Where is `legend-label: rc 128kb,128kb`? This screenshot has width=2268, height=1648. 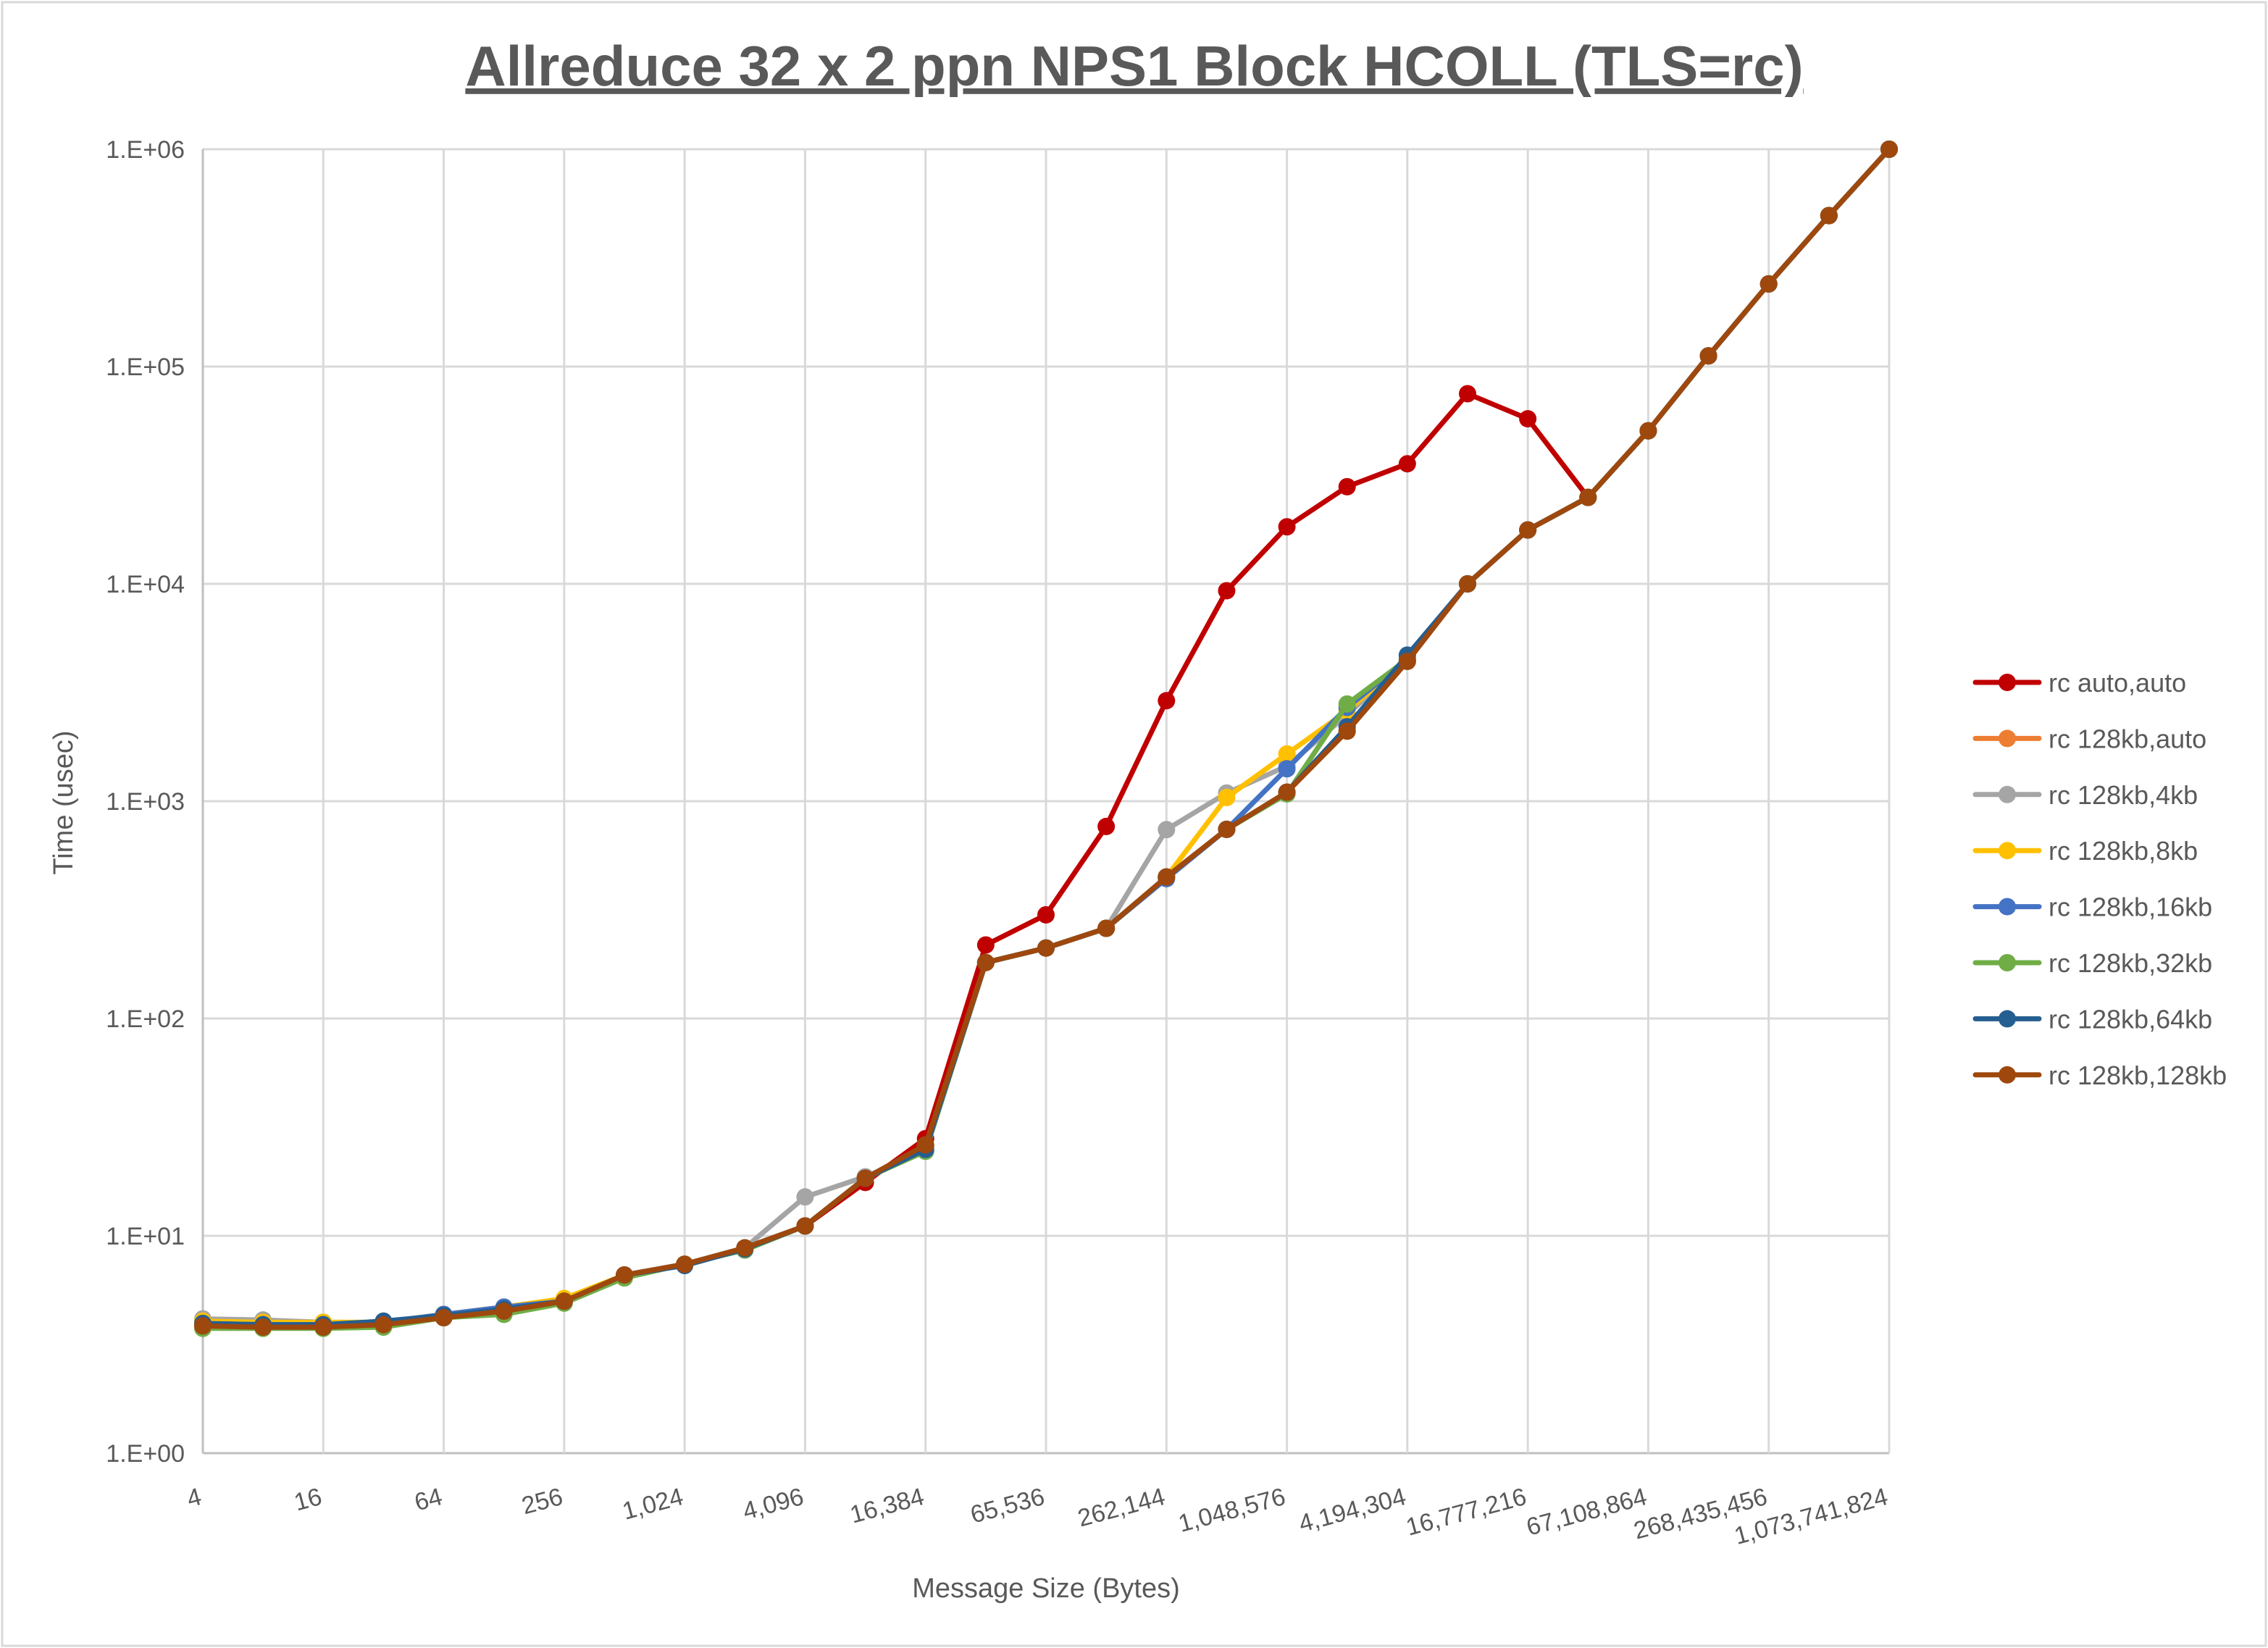 legend-label: rc 128kb,128kb is located at coordinates (2138, 1075).